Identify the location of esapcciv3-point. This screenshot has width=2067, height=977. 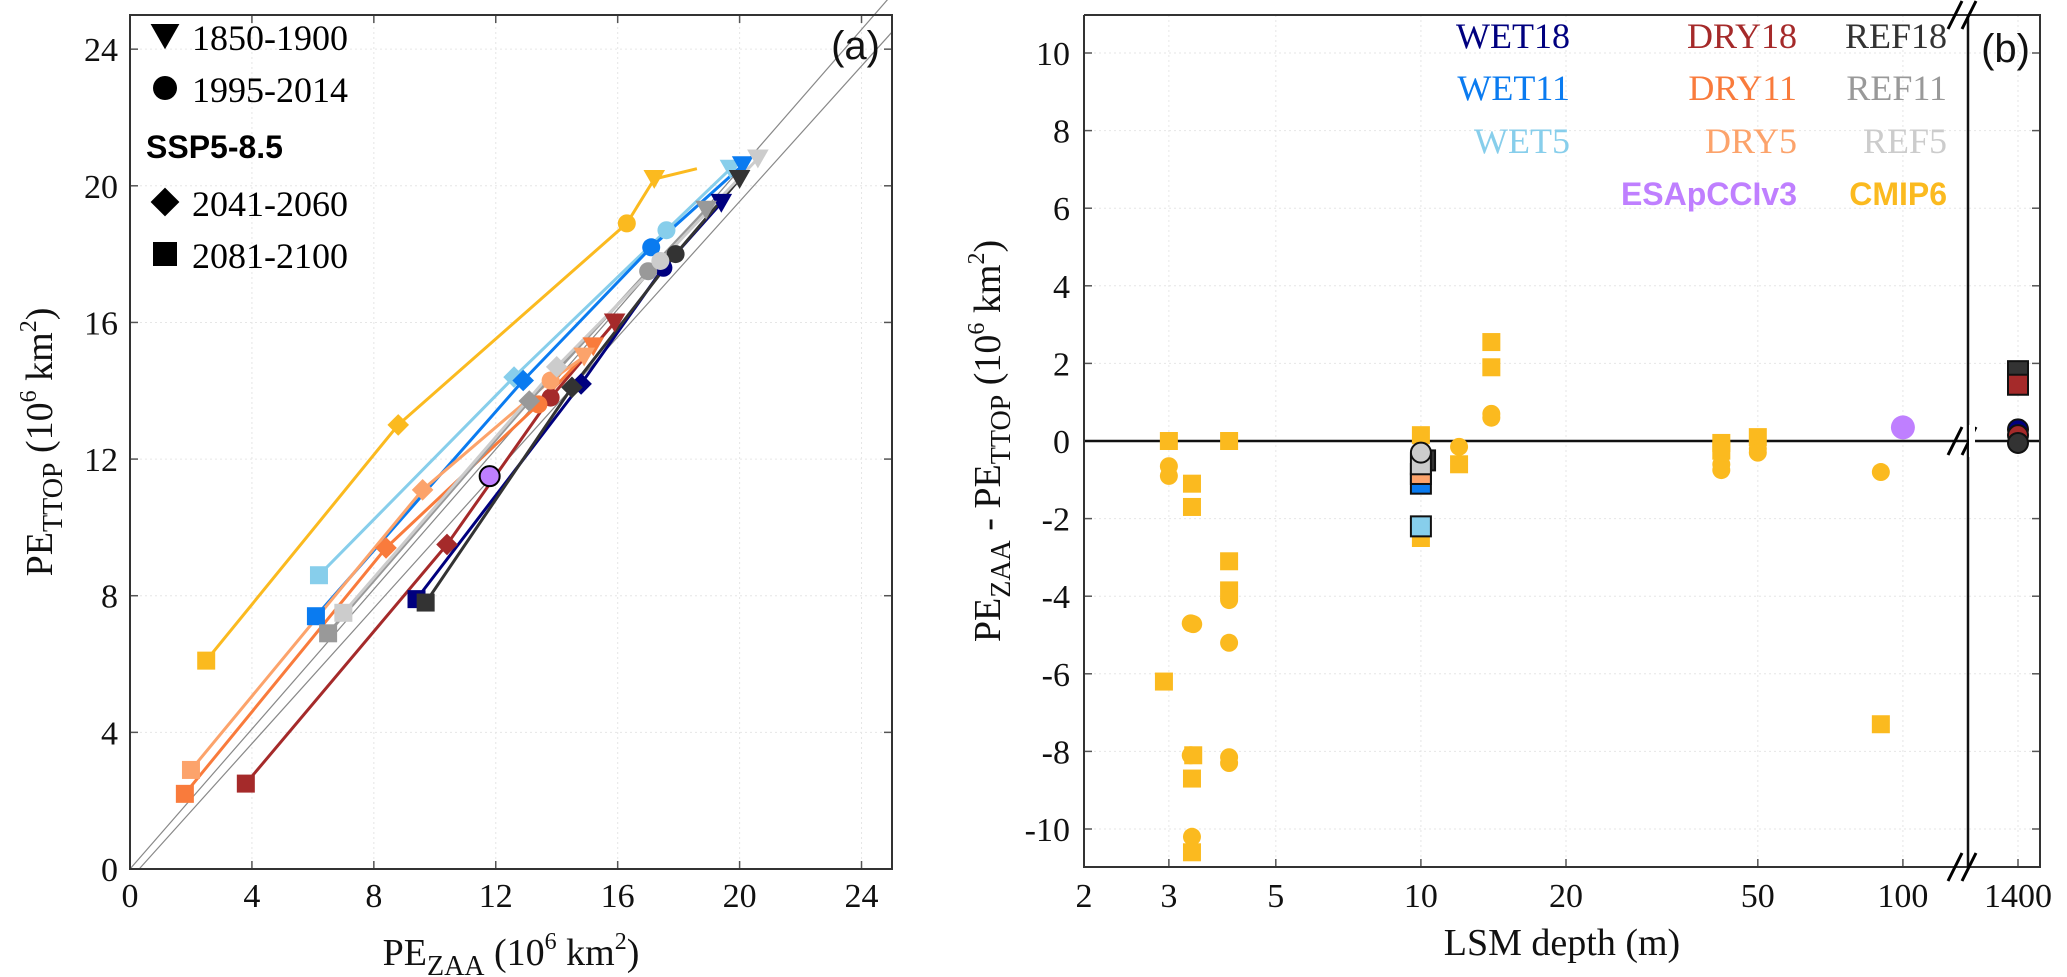
(1902, 427).